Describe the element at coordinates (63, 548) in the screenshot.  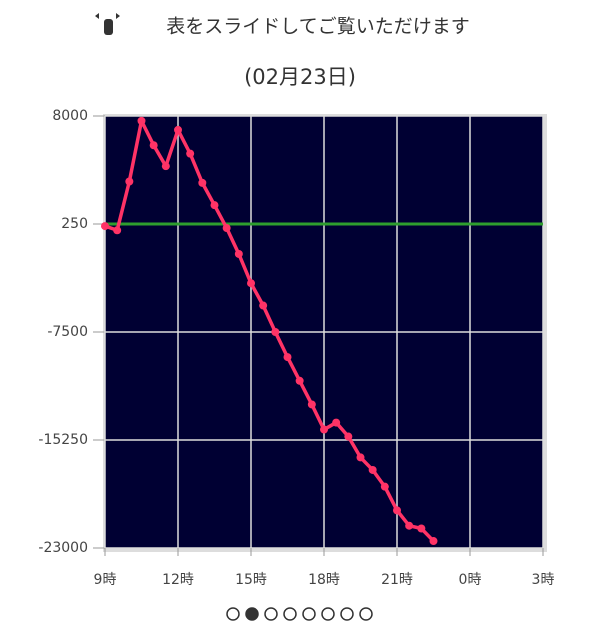
I see `y-tick-label: -23000` at that location.